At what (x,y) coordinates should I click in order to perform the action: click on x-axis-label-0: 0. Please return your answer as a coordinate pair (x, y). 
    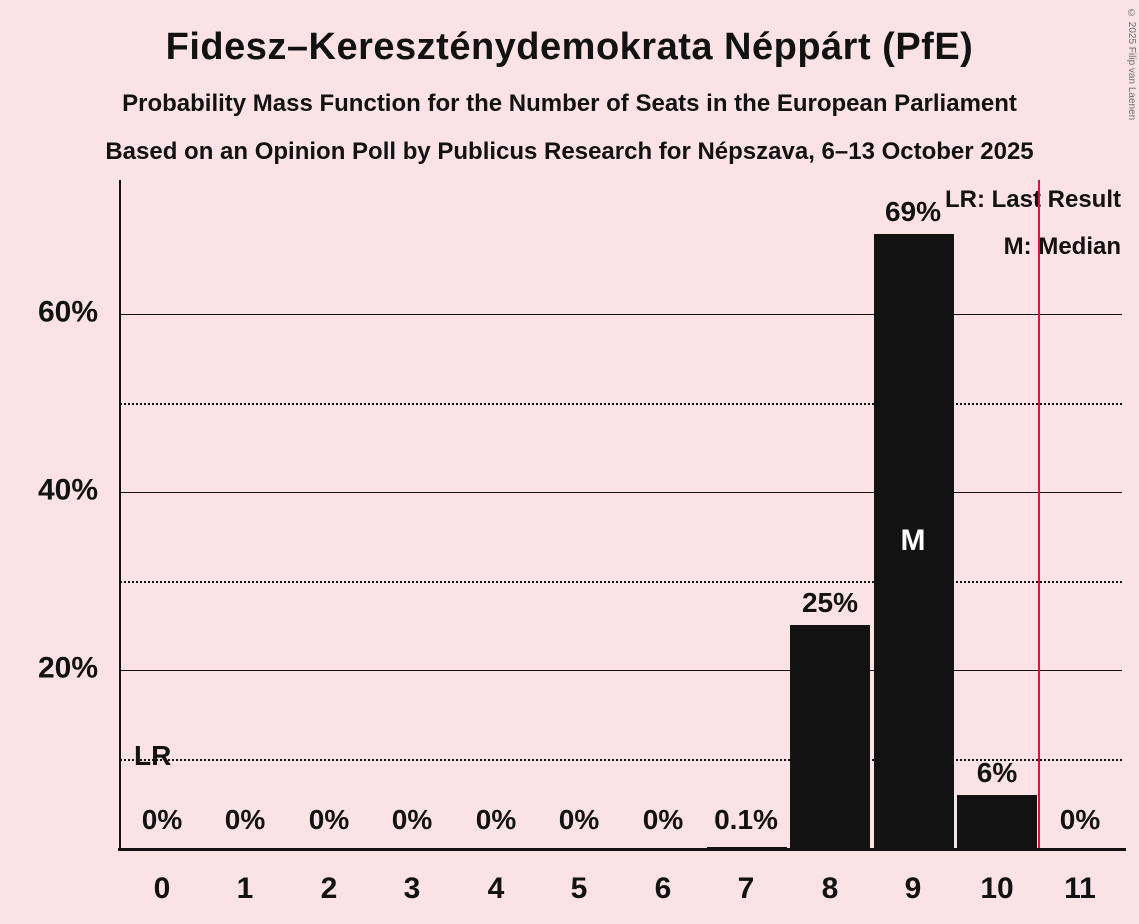
    Looking at the image, I should click on (162, 888).